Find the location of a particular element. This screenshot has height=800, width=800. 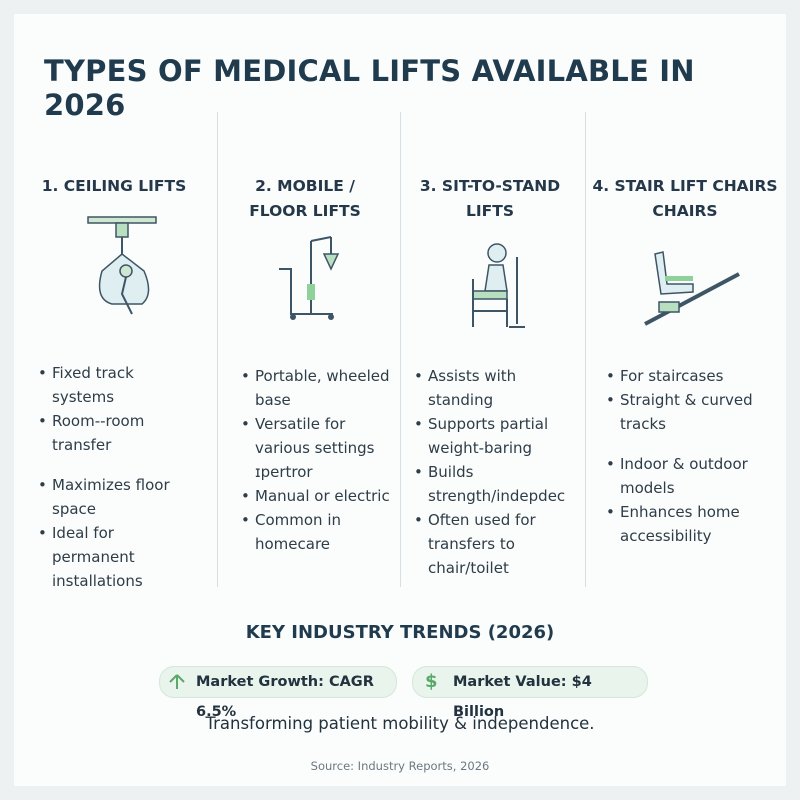

bullet-item: Ideal for permanent installations is located at coordinates (118, 557).